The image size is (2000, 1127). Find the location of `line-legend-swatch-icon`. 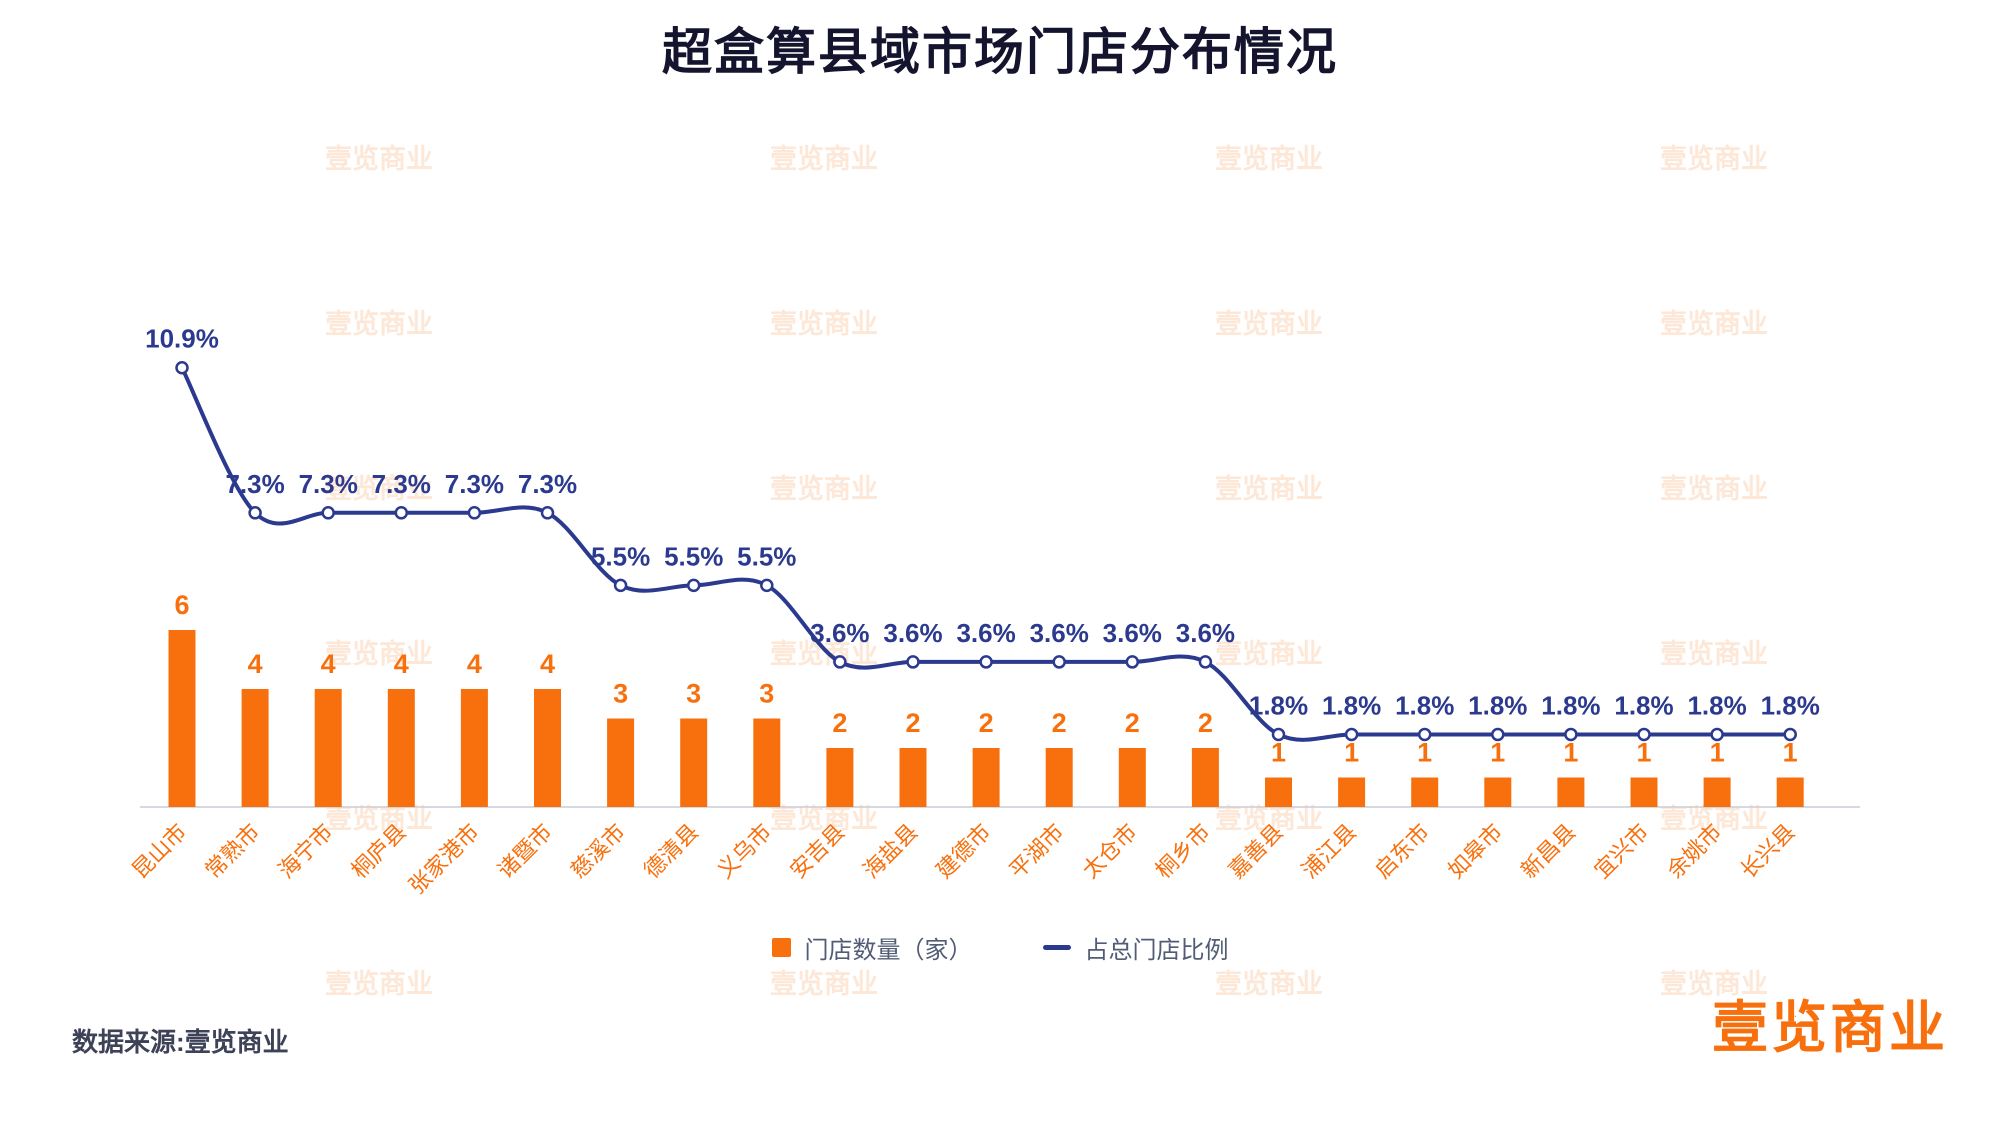

line-legend-swatch-icon is located at coordinates (1056, 947).